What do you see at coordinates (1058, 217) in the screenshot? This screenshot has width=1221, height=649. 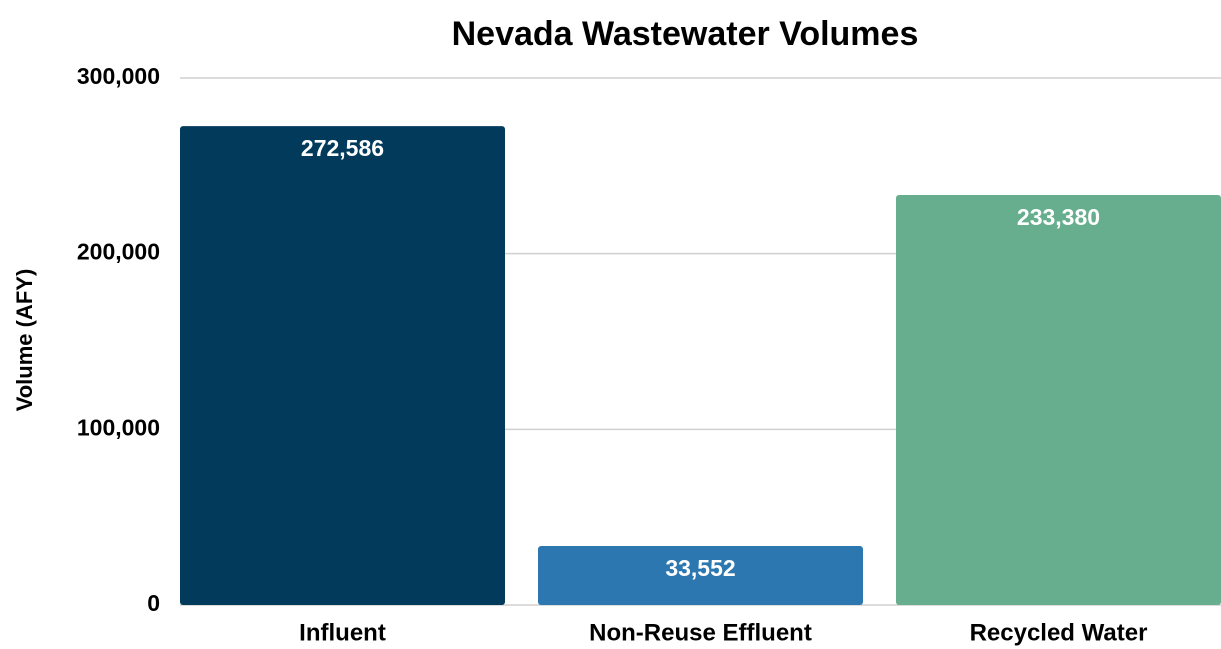 I see `value-label: 233,380` at bounding box center [1058, 217].